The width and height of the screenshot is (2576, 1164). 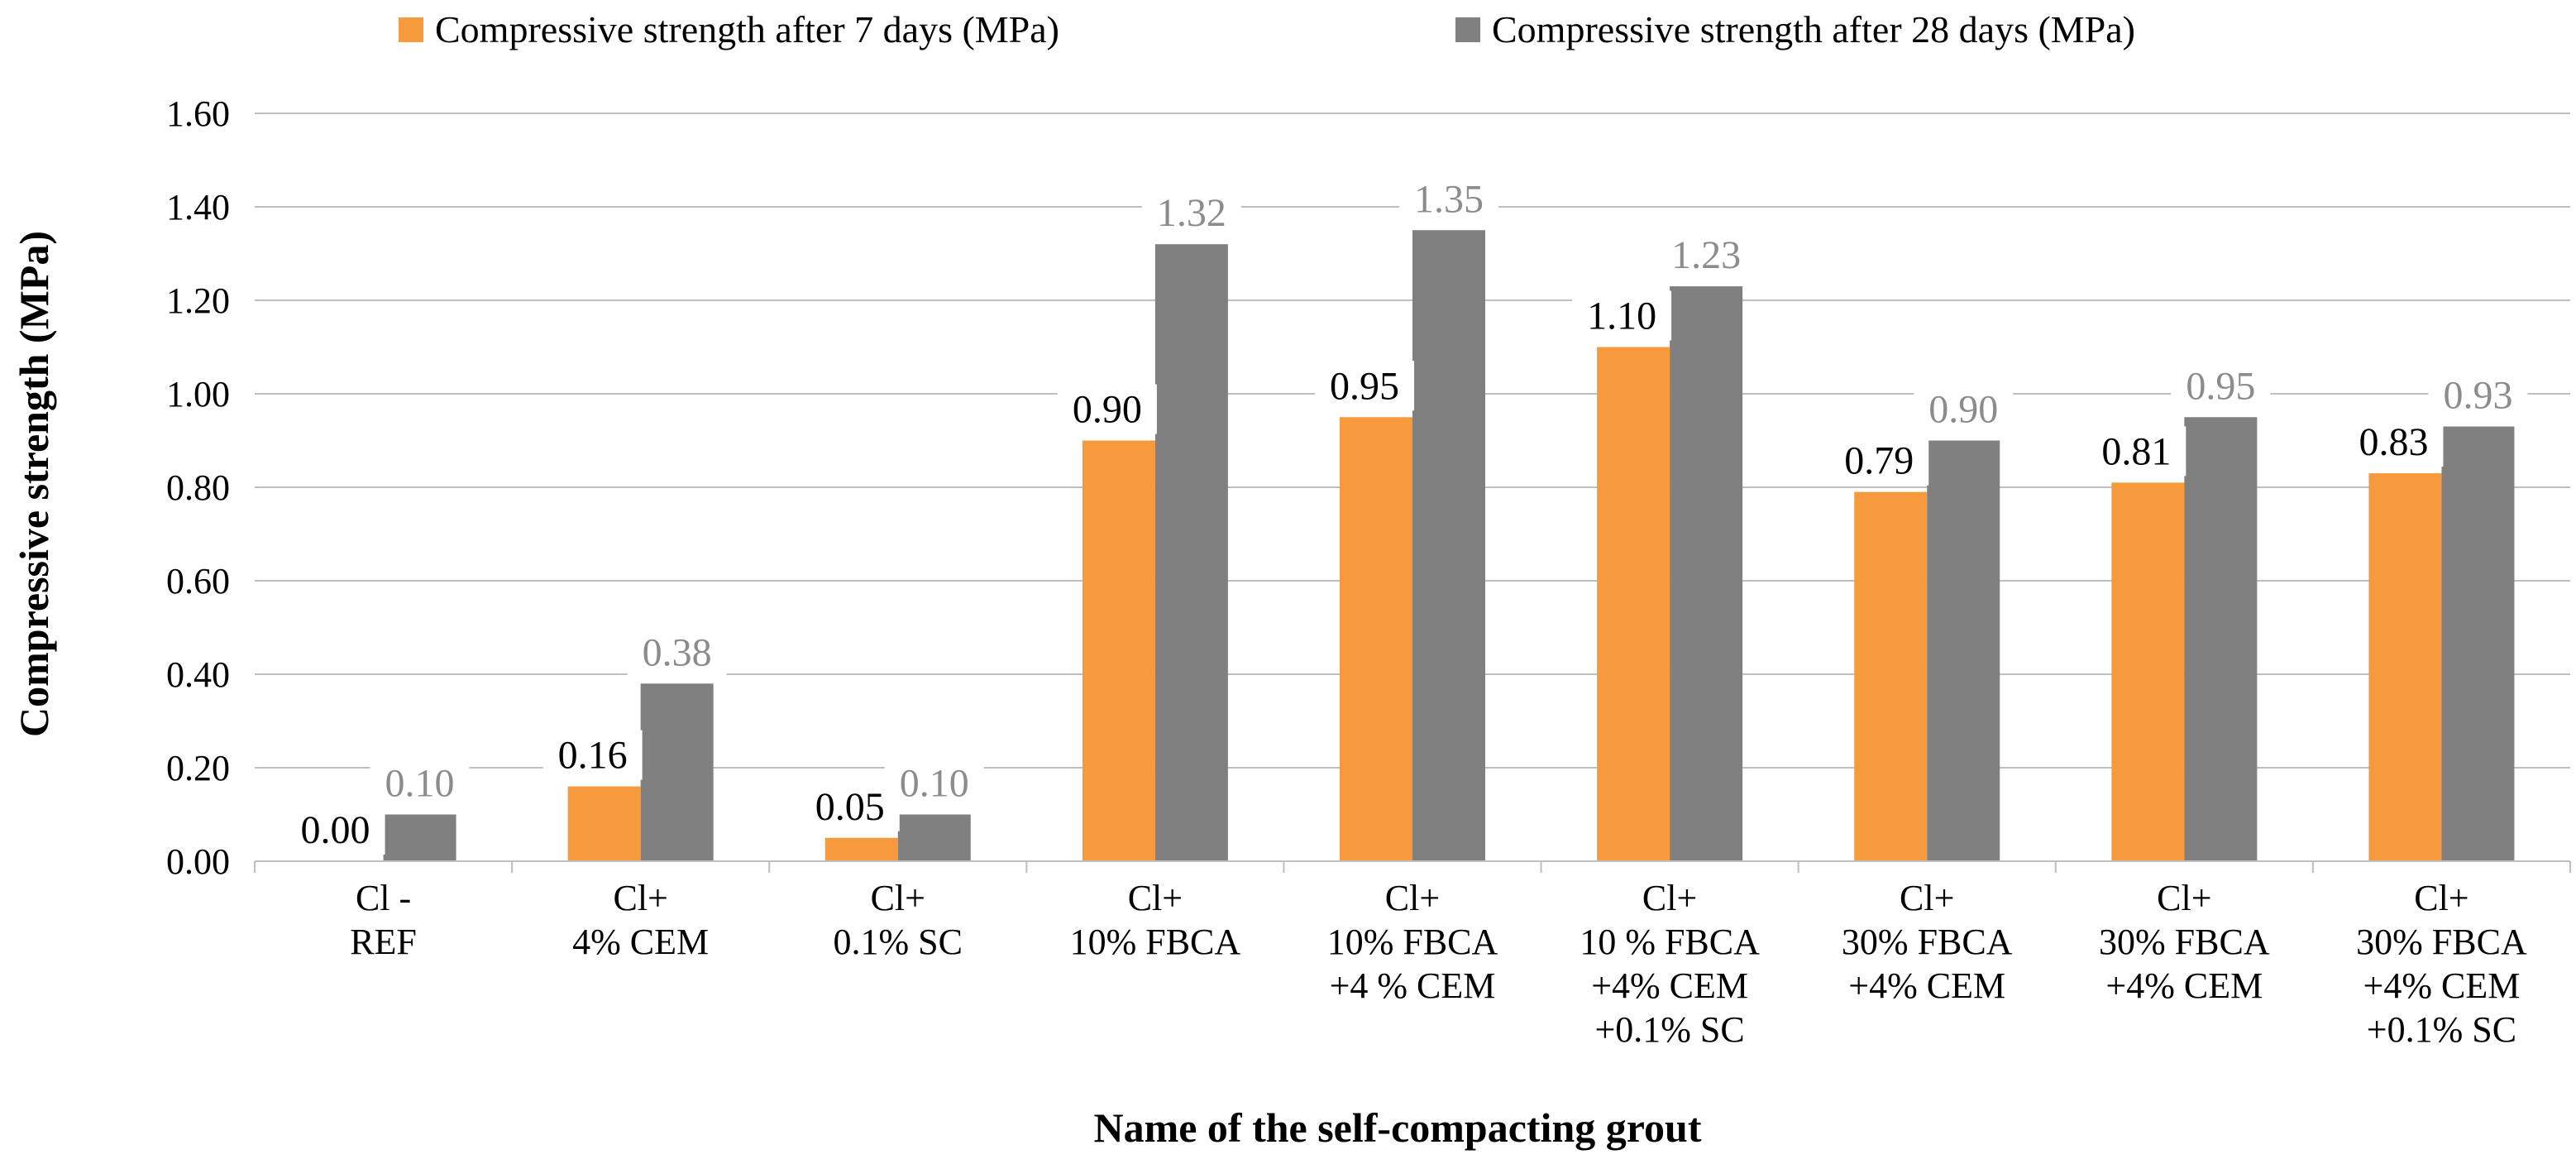 I want to click on y-axis-title: Compressive strength (MPa), so click(x=34, y=484).